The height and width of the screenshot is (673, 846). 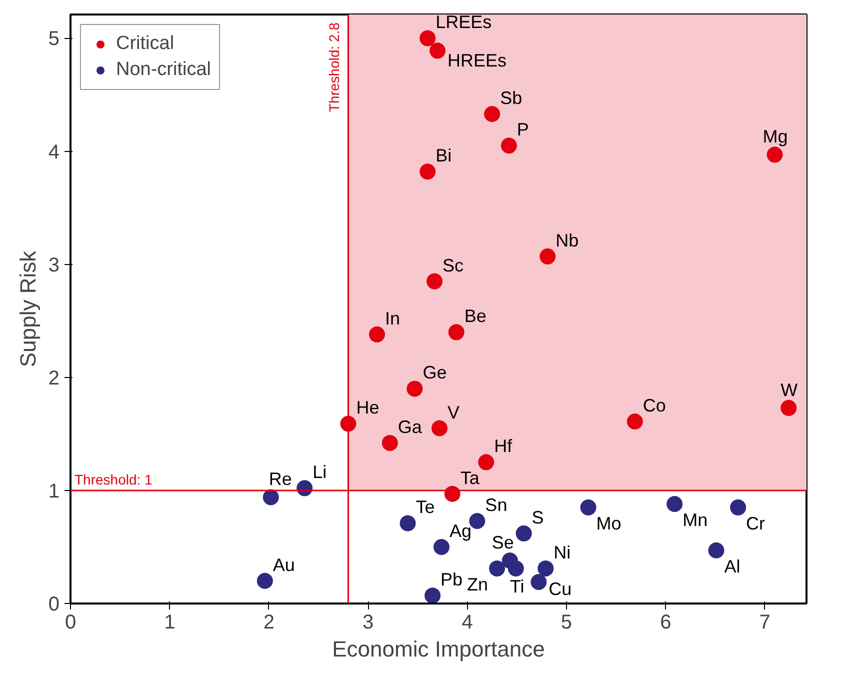 I want to click on annotation: Te, so click(x=425, y=507).